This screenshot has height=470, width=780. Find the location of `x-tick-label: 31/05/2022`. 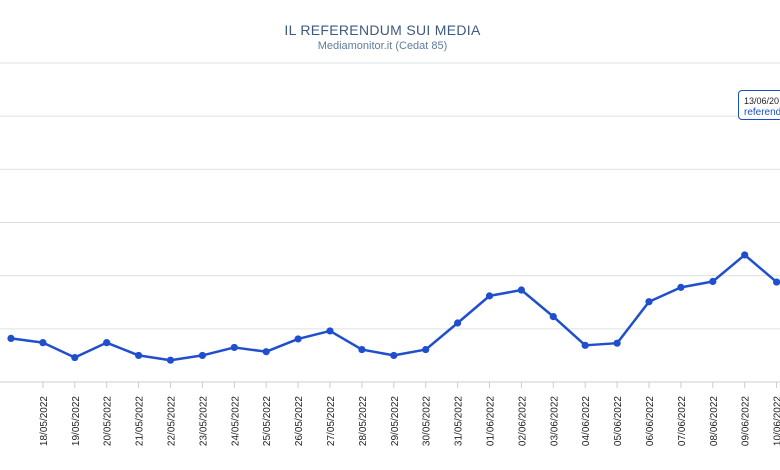

x-tick-label: 31/05/2022 is located at coordinates (459, 421).